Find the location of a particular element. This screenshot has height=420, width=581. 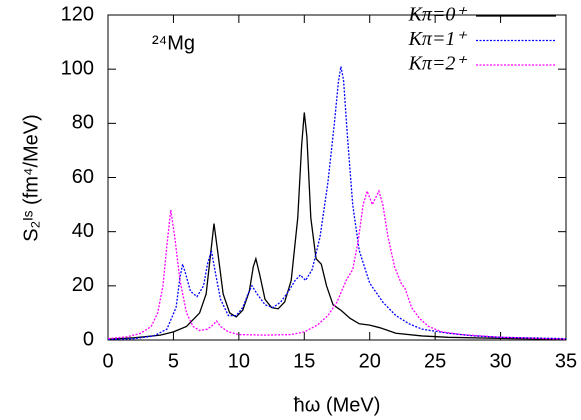

x-tick-label: 25 is located at coordinates (435, 361).